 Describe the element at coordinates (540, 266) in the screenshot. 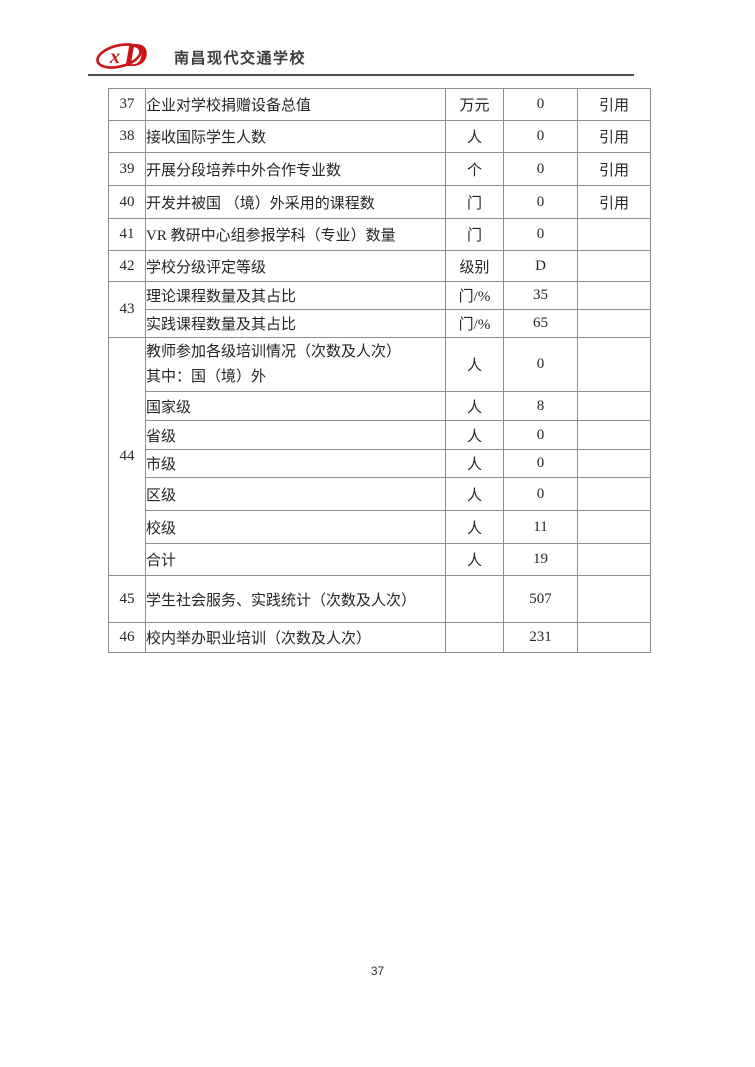

I see `value-cell: D` at that location.